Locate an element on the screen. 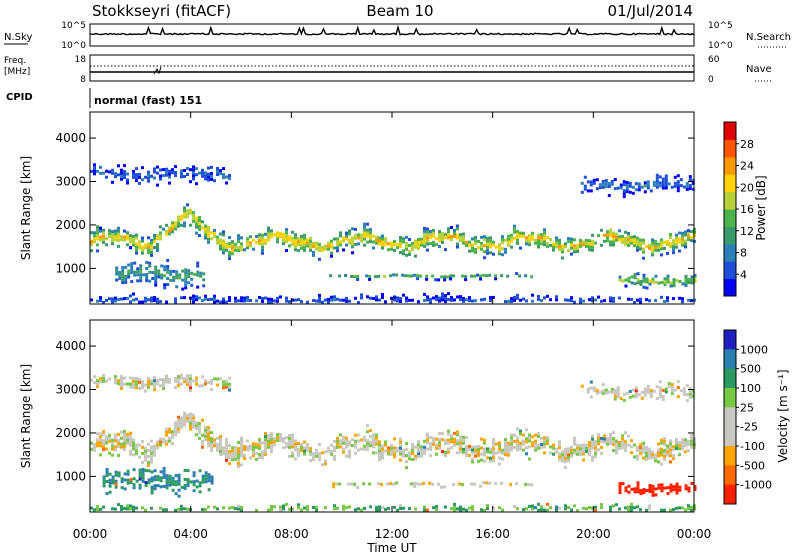  x-tick-label: 16:00 is located at coordinates (492, 534).